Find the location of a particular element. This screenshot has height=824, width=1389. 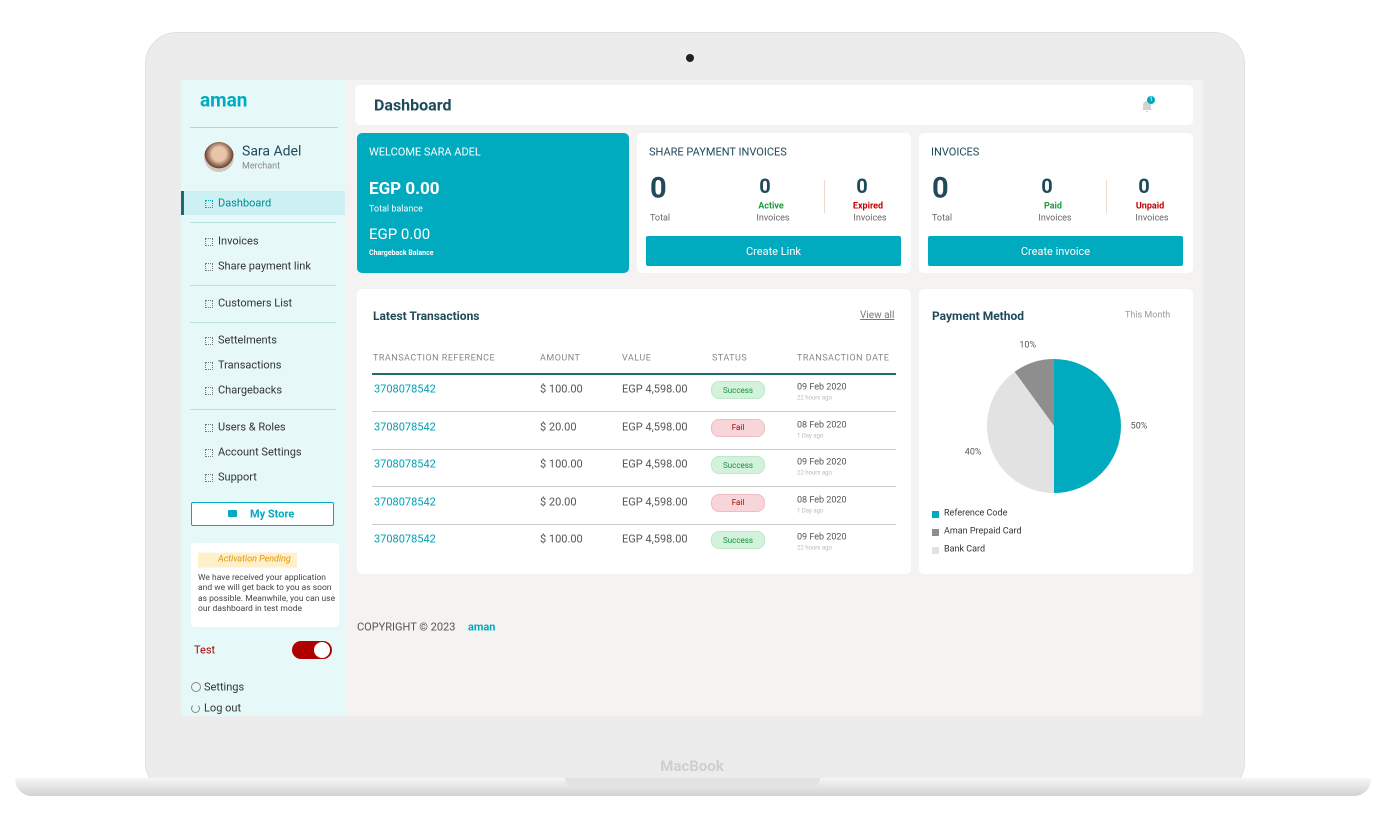

column-header: VALUE is located at coordinates (637, 358).